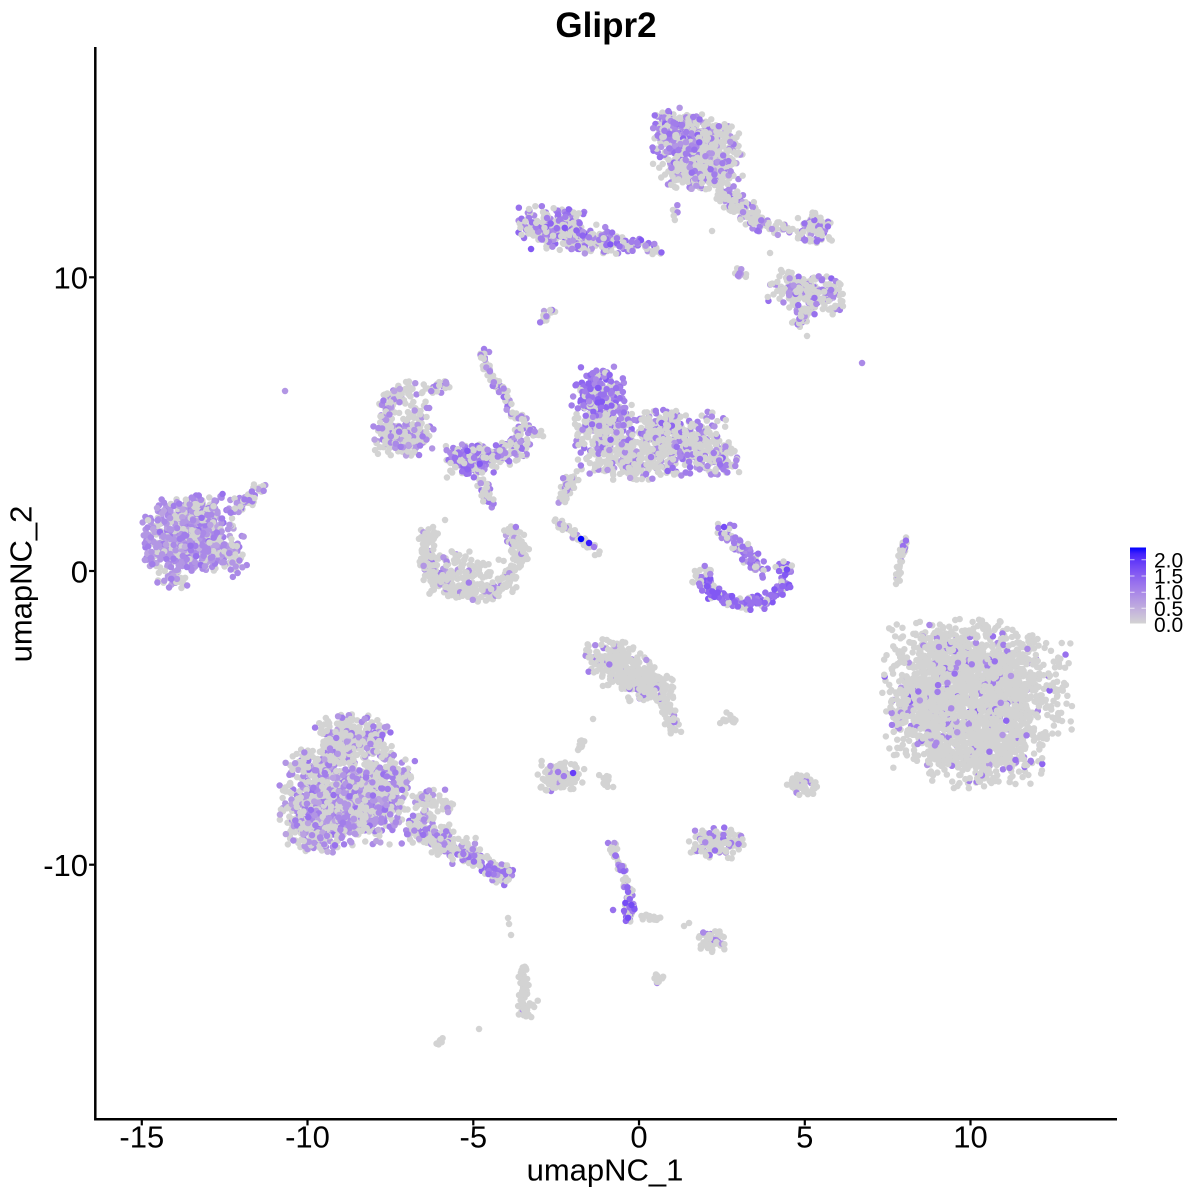  What do you see at coordinates (605, 1170) in the screenshot?
I see `svg-text: umapNC_1` at bounding box center [605, 1170].